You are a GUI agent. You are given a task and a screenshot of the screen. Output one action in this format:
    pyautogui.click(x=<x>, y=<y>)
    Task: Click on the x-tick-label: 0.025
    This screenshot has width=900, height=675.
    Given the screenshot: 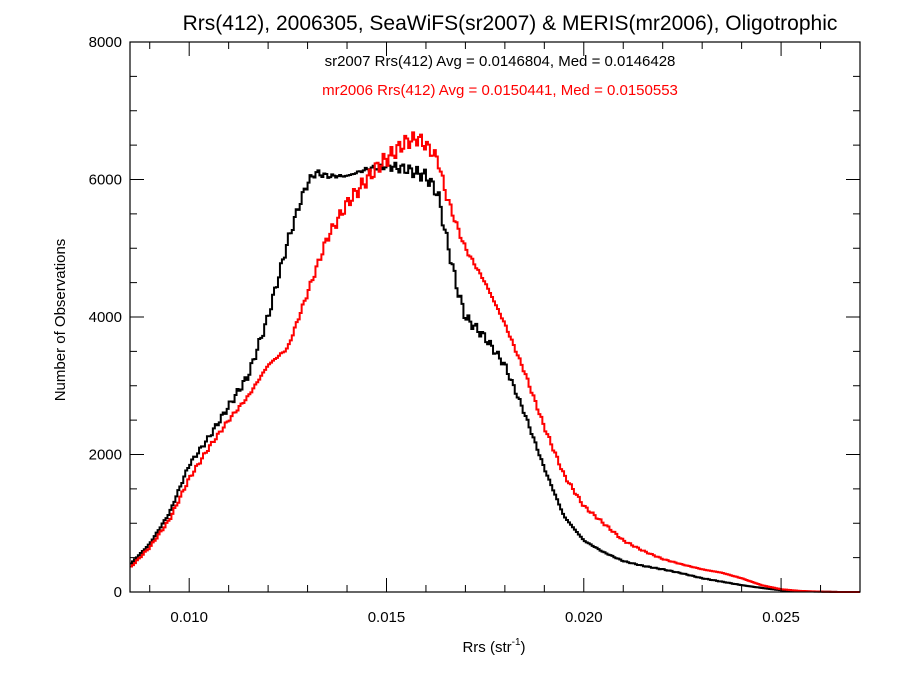 What is the action you would take?
    pyautogui.click(x=781, y=617)
    